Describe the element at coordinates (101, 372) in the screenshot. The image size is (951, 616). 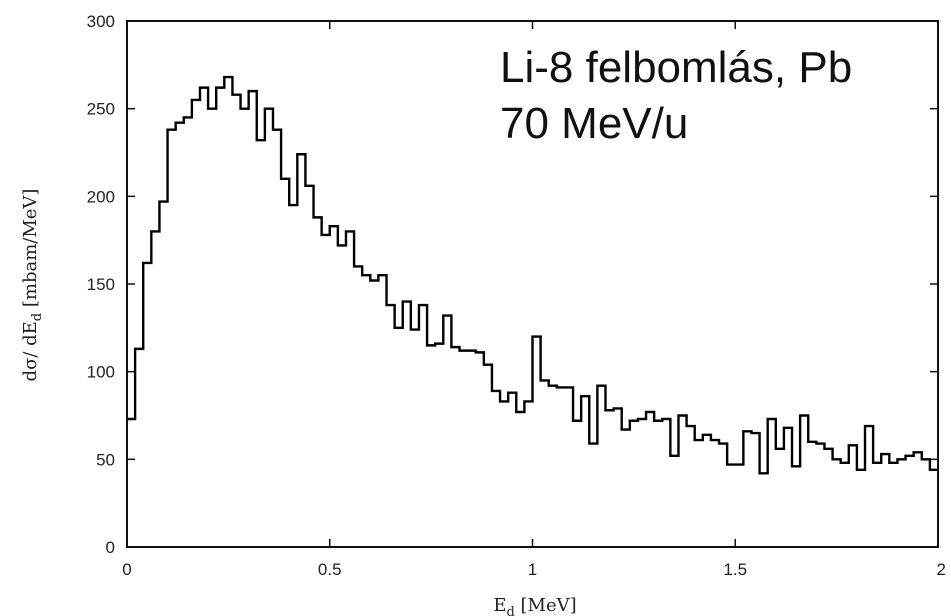
I see `y-tick-label: 100` at that location.